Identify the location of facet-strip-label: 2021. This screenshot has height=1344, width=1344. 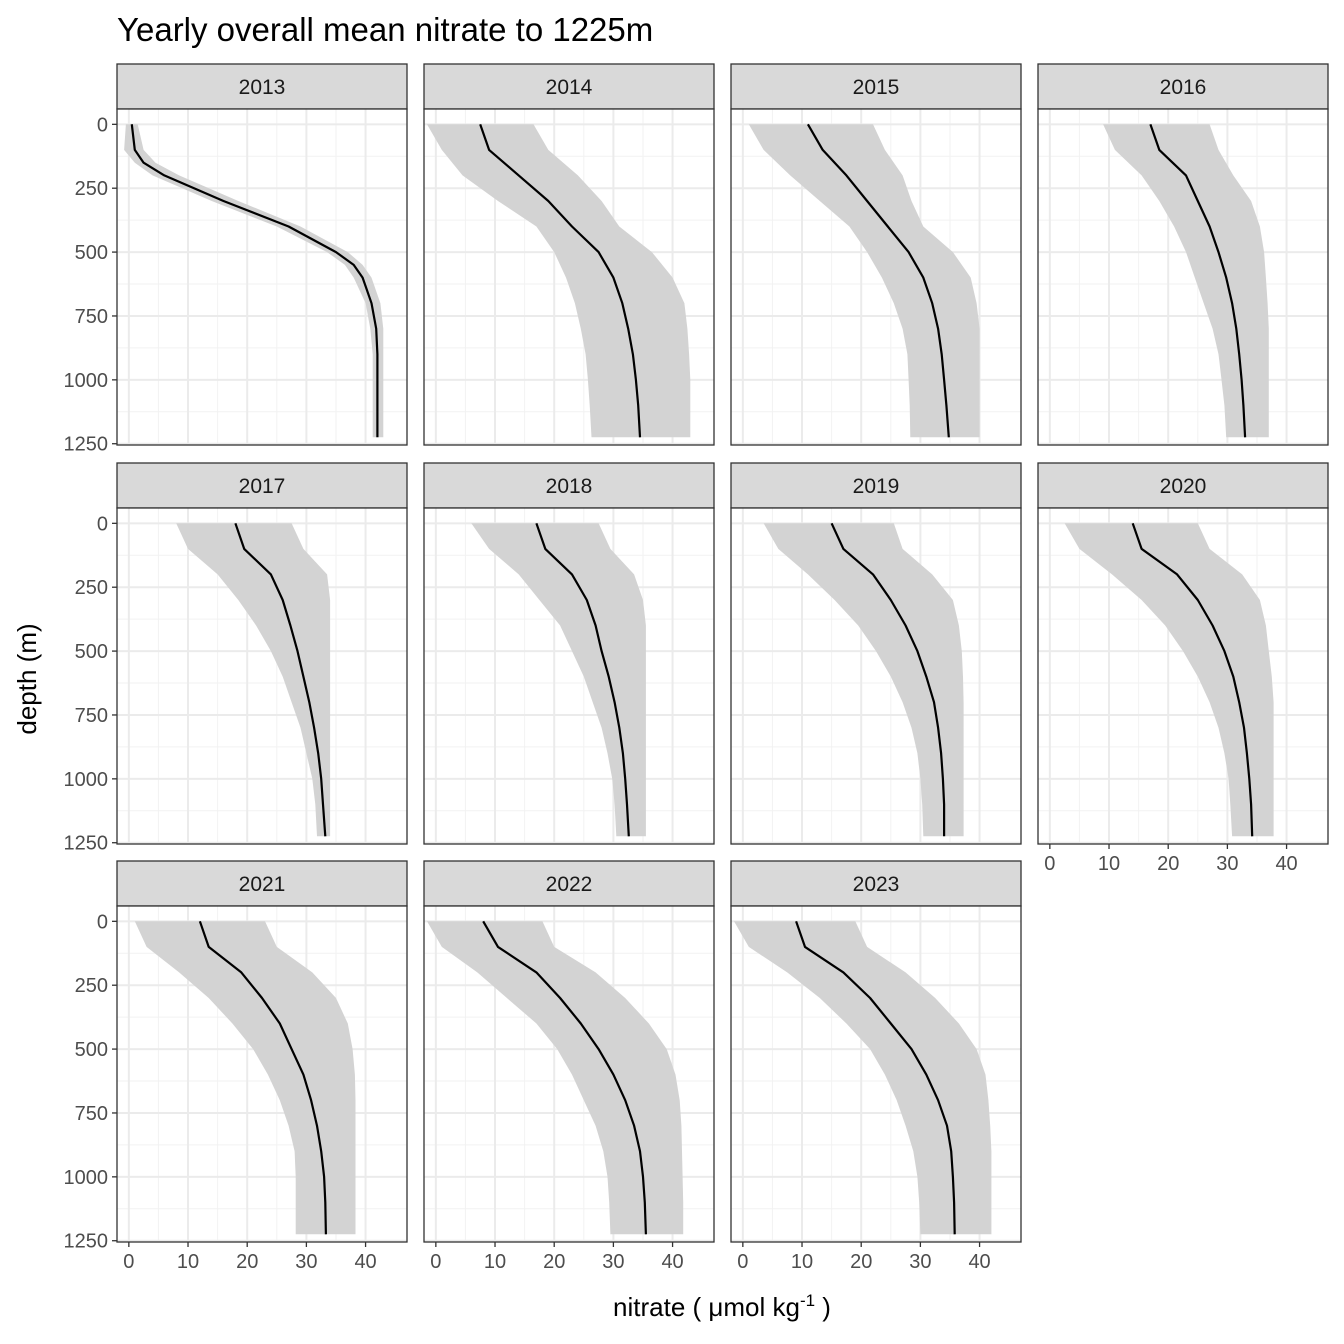
(262, 884).